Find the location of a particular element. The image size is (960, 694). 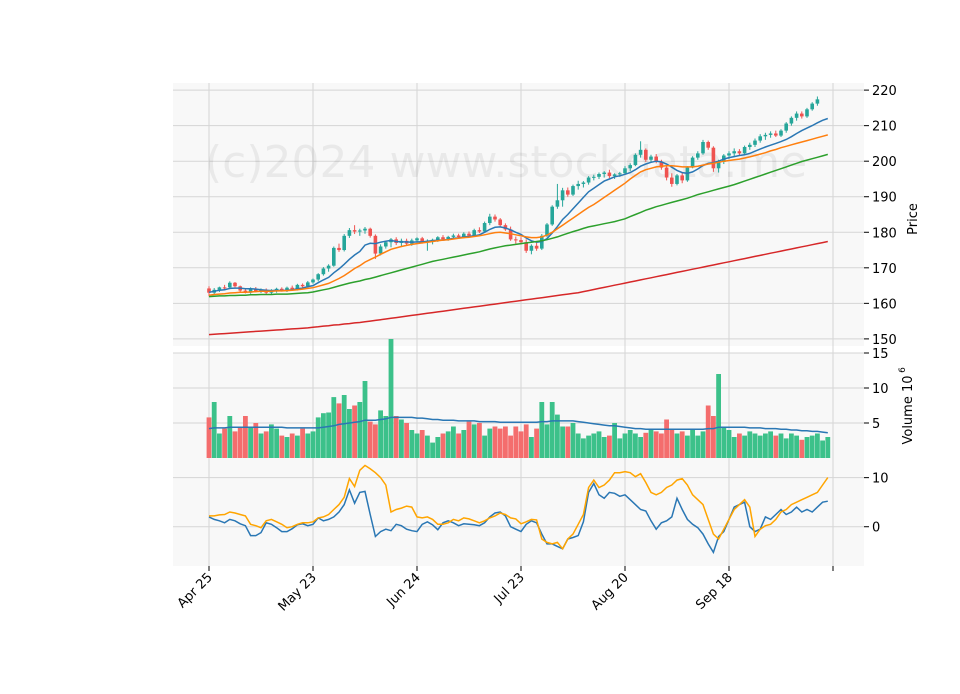

volume-axis-title: Volume 10 is located at coordinates (908, 409).